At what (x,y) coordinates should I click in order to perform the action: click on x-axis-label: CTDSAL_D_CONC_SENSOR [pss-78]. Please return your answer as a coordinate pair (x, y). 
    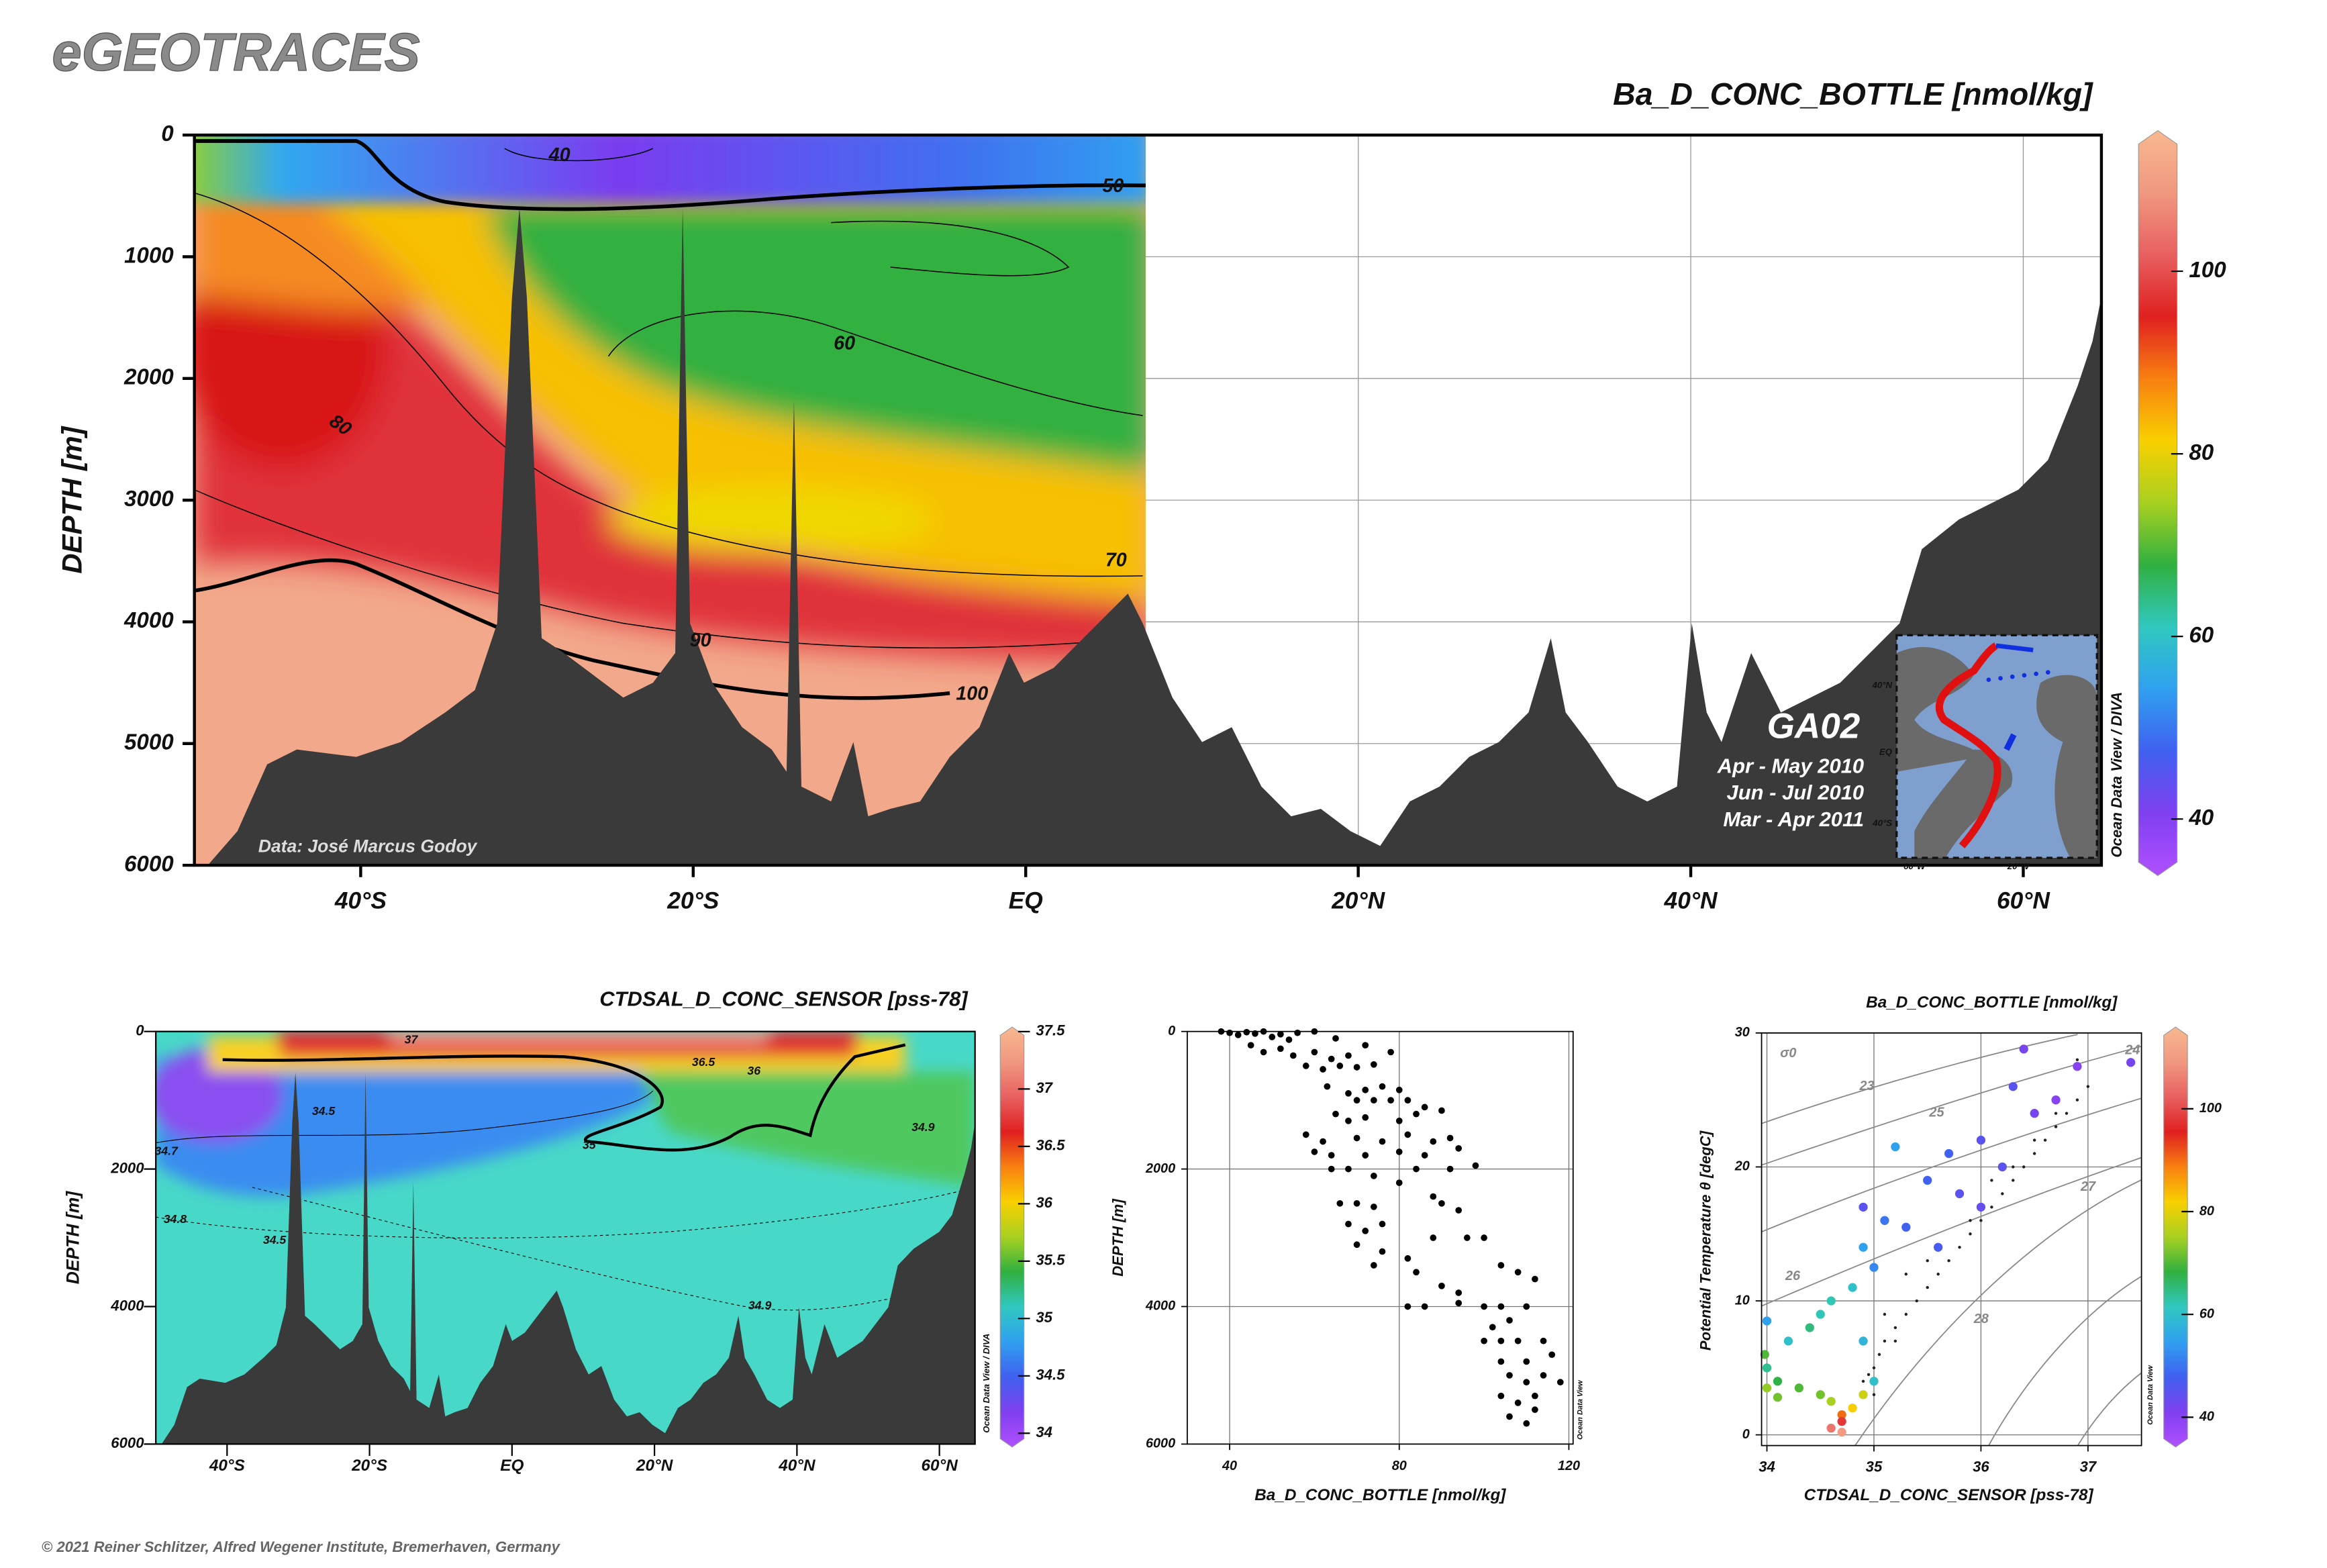
    Looking at the image, I should click on (1949, 1495).